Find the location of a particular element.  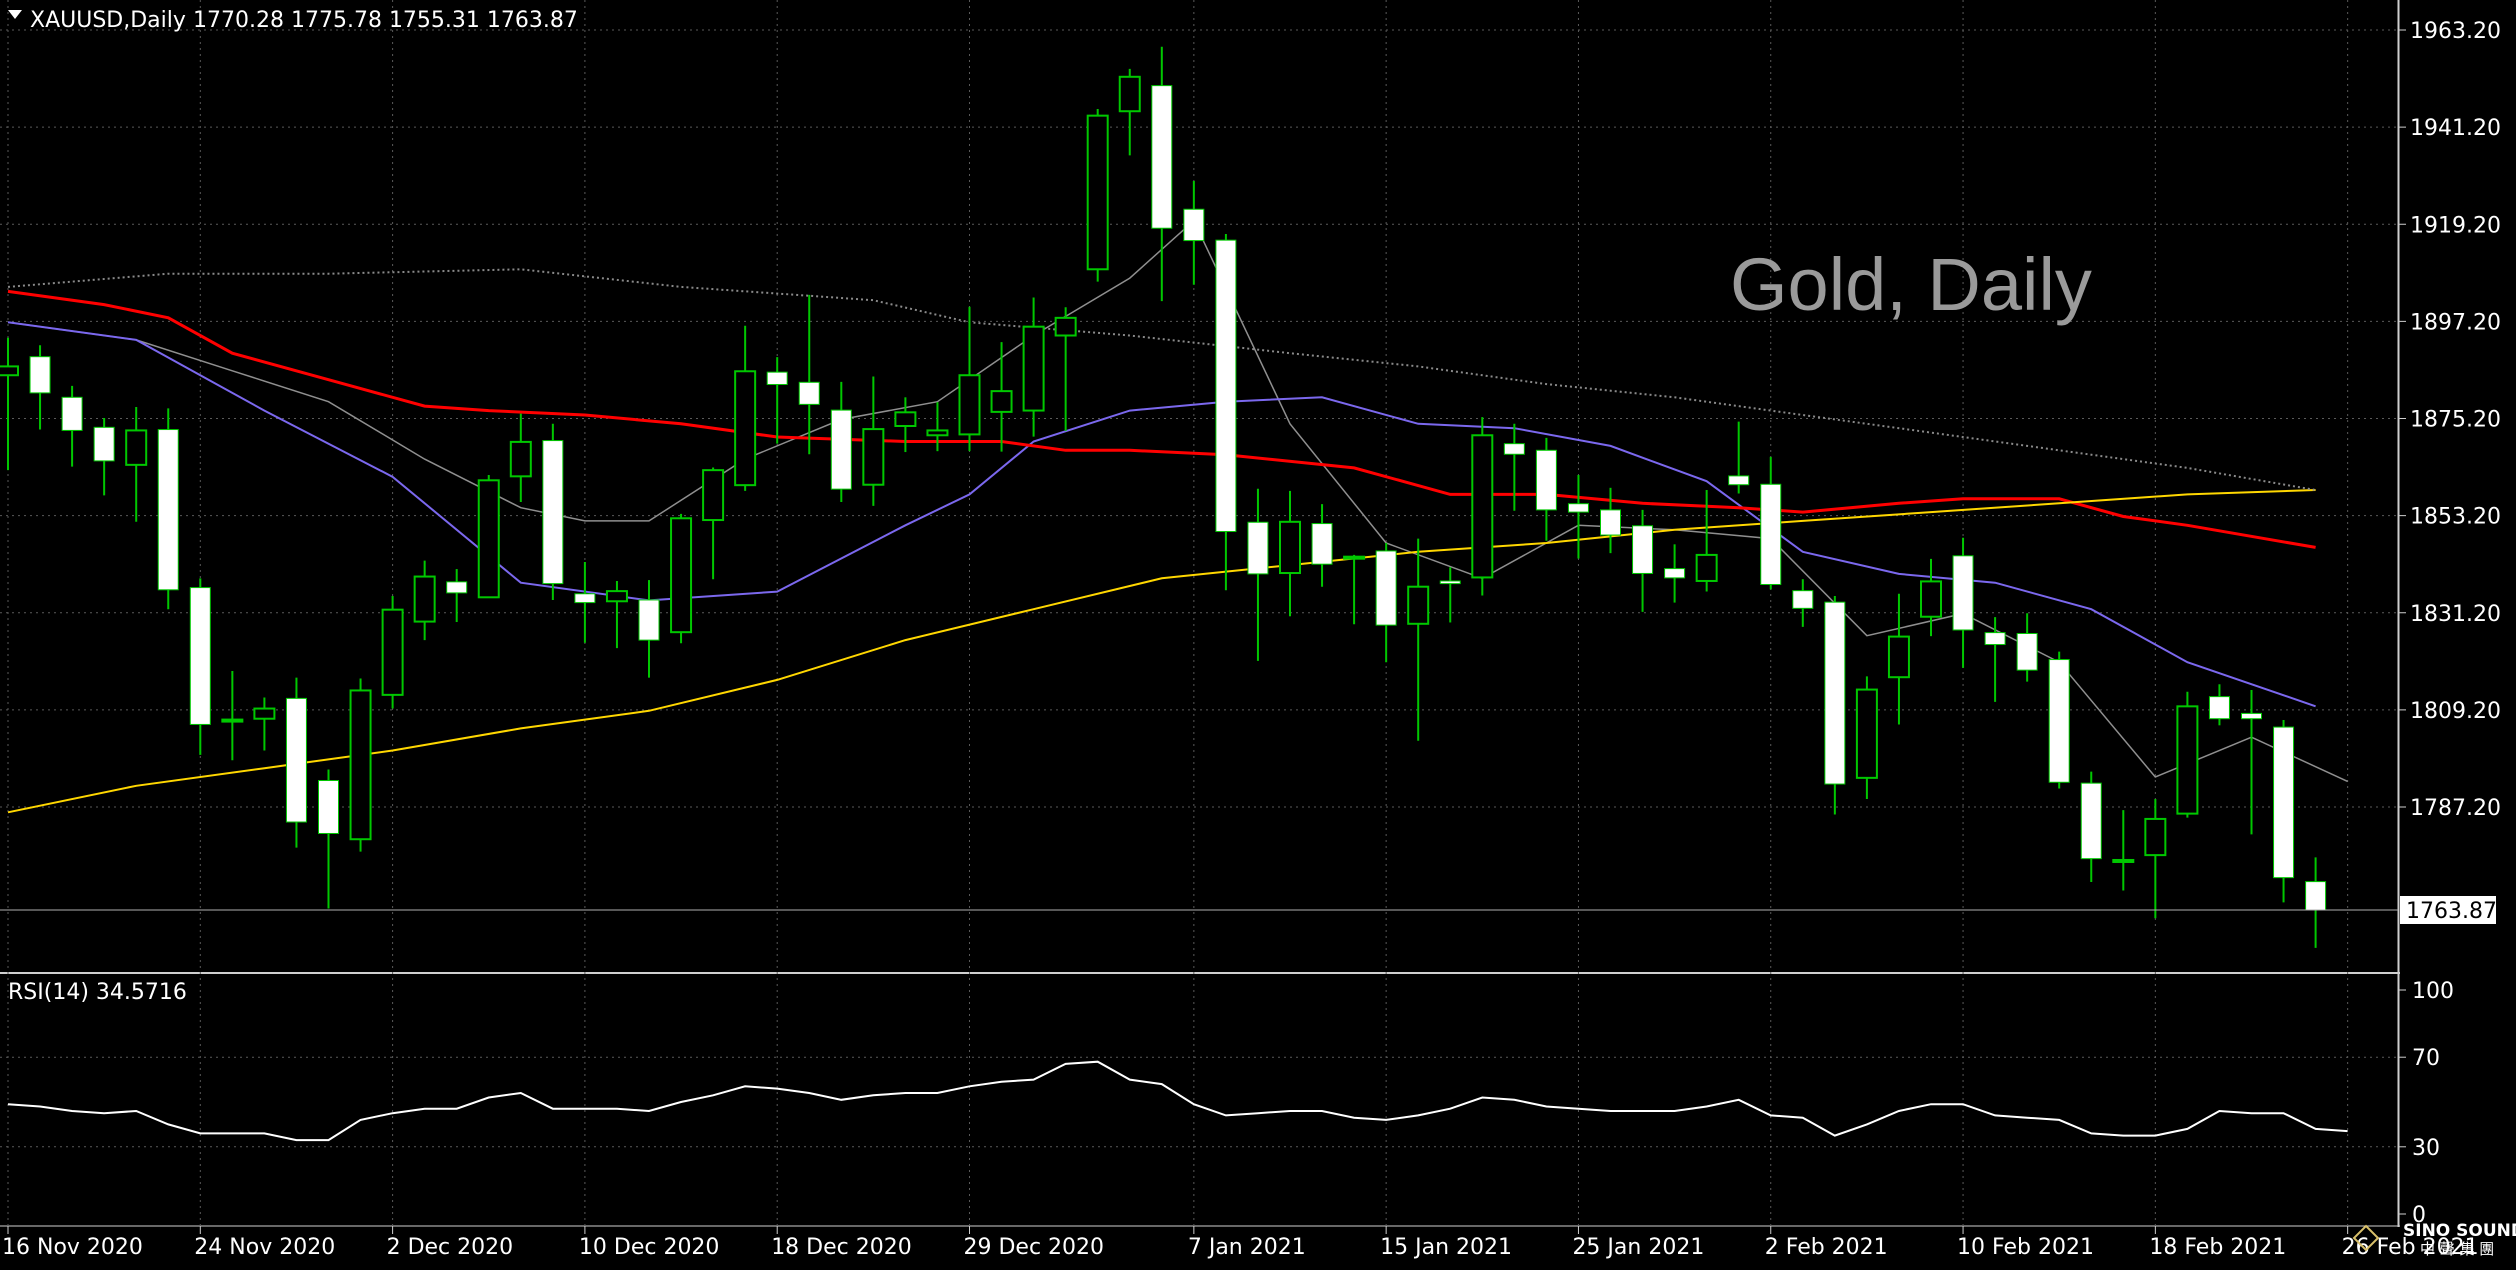

brand-name: SINO SOUND is located at coordinates (2459, 1231).